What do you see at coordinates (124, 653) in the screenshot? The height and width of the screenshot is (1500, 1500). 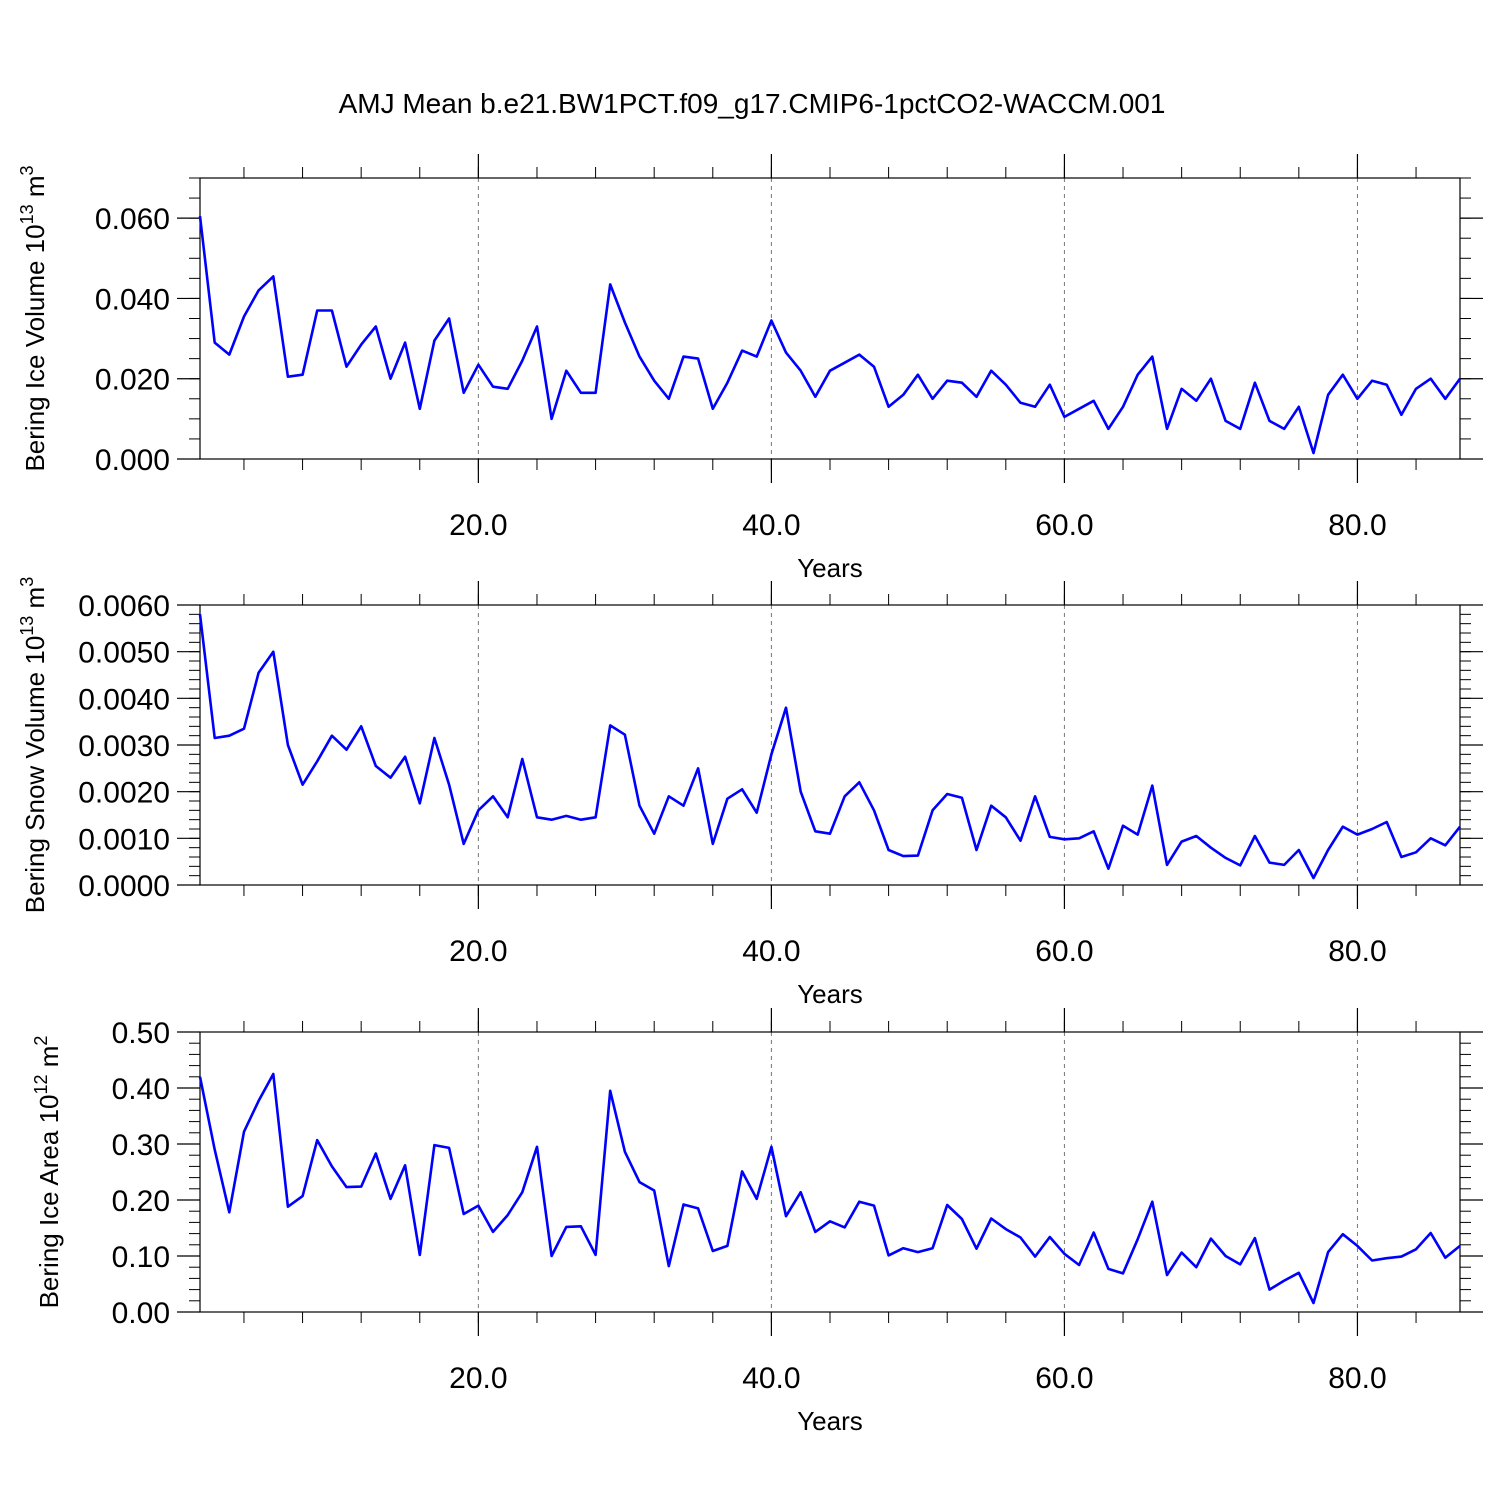 I see `y-tick-label: 0.0050` at bounding box center [124, 653].